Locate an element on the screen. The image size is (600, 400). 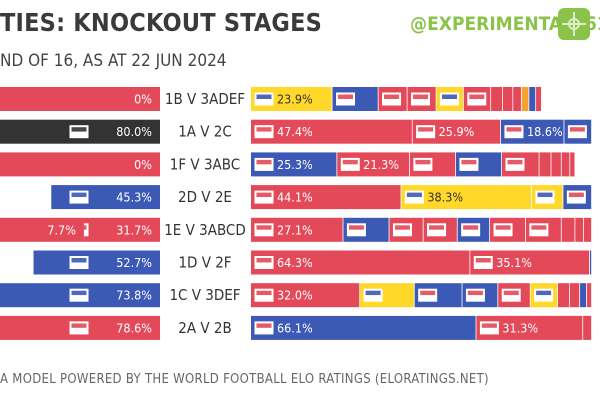
right-pct-label: 25.3% is located at coordinates (295, 164).